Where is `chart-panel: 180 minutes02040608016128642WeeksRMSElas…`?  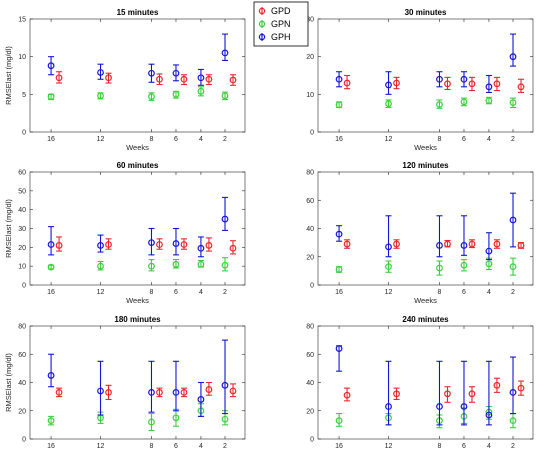
chart-panel: 180 minutes02040608016128642WeeksRMSElas… is located at coordinates (125, 383).